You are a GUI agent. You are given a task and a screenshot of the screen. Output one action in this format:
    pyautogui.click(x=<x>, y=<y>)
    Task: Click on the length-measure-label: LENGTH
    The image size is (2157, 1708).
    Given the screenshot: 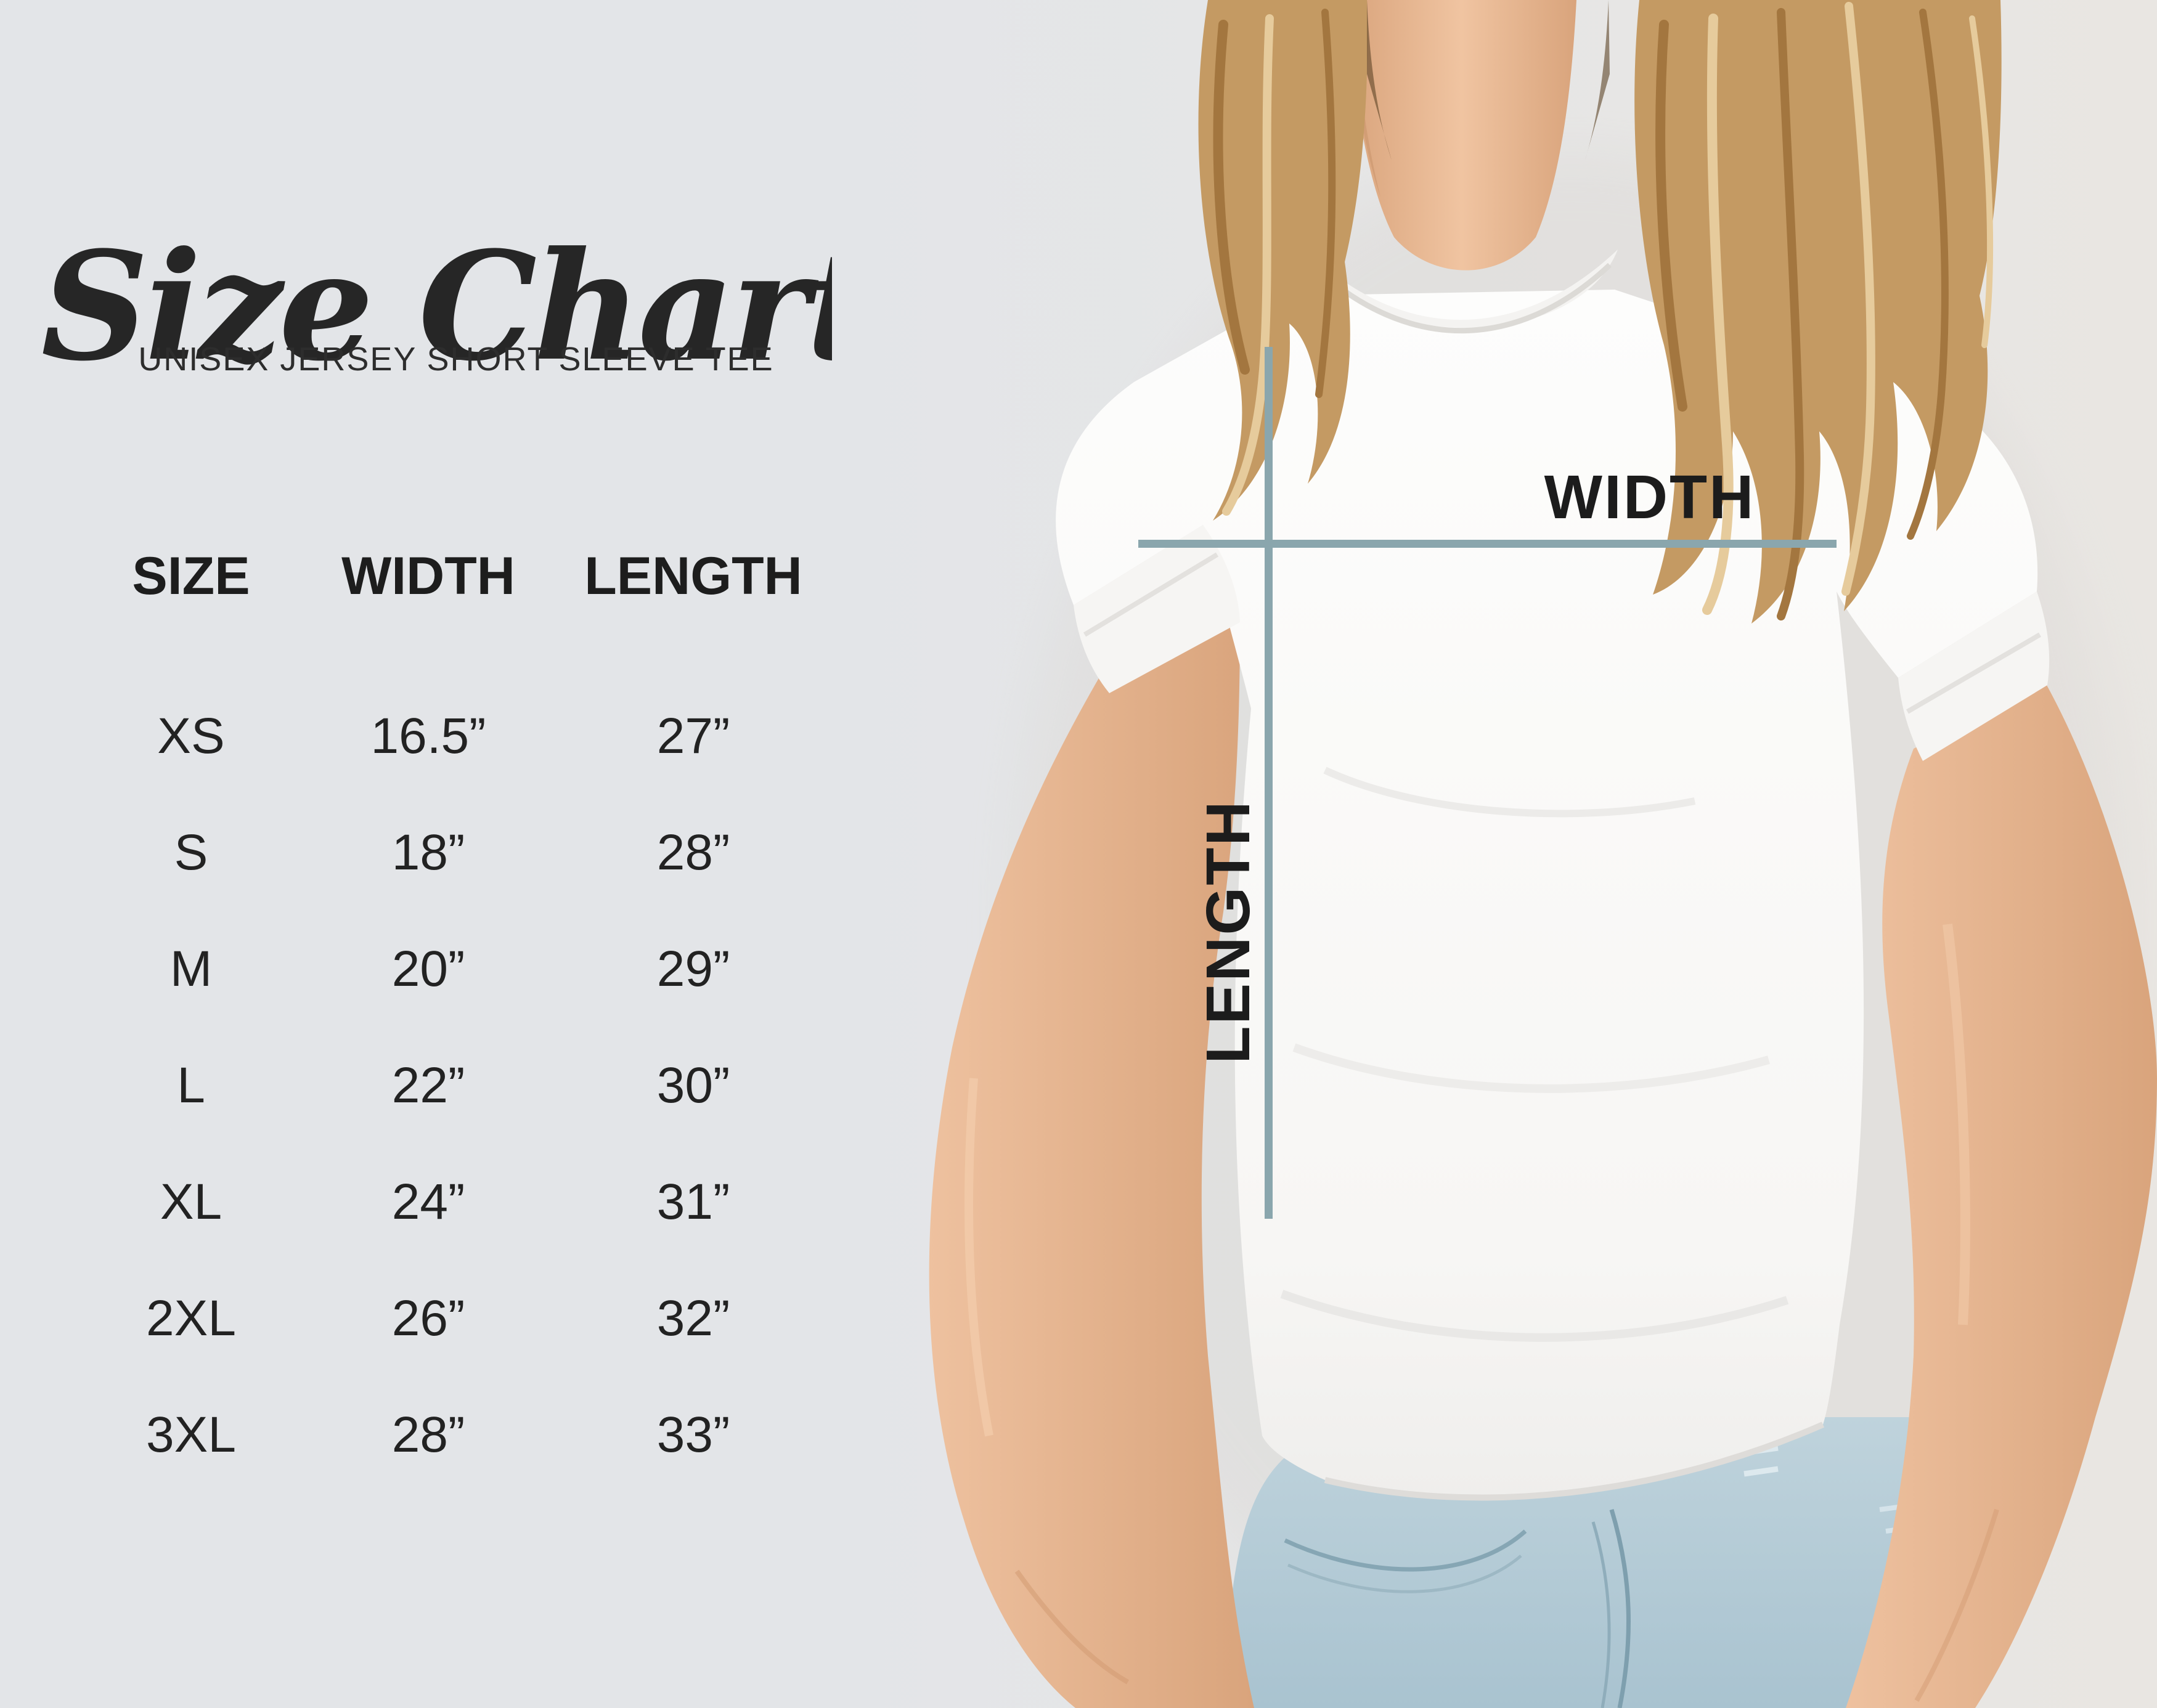 What is the action you would take?
    pyautogui.click(x=1229, y=931)
    